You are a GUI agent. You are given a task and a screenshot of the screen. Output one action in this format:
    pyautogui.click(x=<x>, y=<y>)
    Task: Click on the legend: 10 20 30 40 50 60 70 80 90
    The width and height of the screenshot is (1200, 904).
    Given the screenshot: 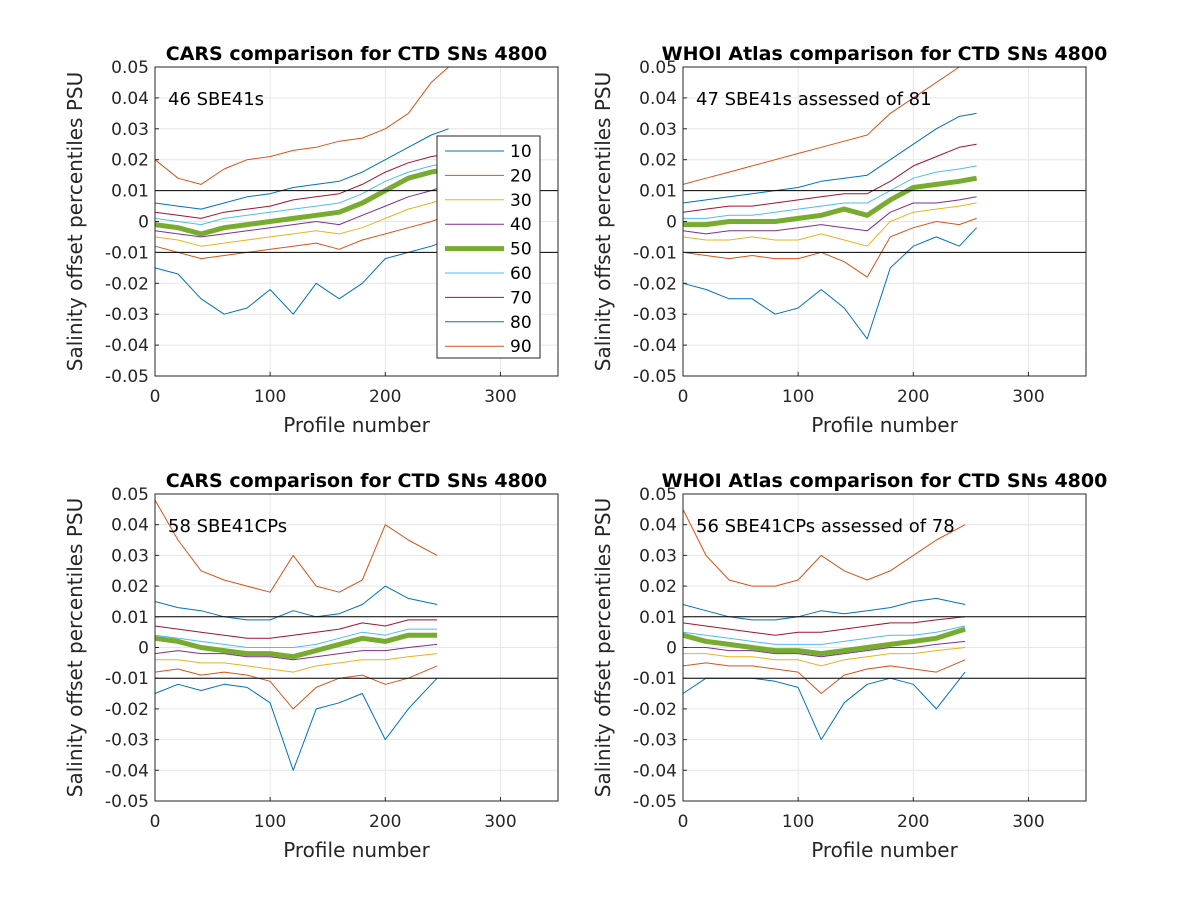 What is the action you would take?
    pyautogui.click(x=488, y=247)
    